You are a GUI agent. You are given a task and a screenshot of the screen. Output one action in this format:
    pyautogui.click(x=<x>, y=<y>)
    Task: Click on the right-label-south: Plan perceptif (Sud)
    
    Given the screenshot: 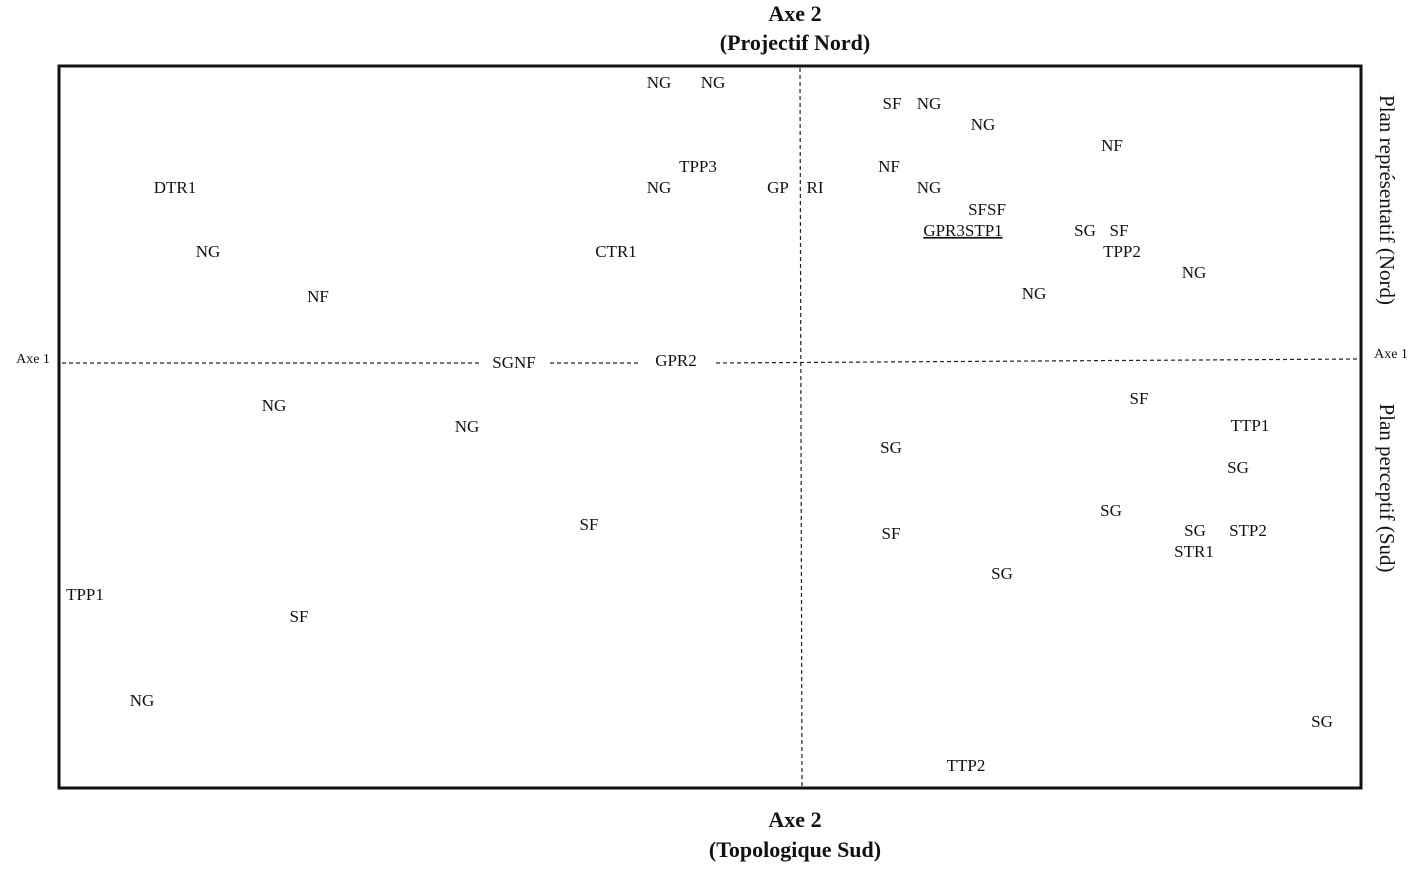 What is the action you would take?
    pyautogui.click(x=1387, y=487)
    